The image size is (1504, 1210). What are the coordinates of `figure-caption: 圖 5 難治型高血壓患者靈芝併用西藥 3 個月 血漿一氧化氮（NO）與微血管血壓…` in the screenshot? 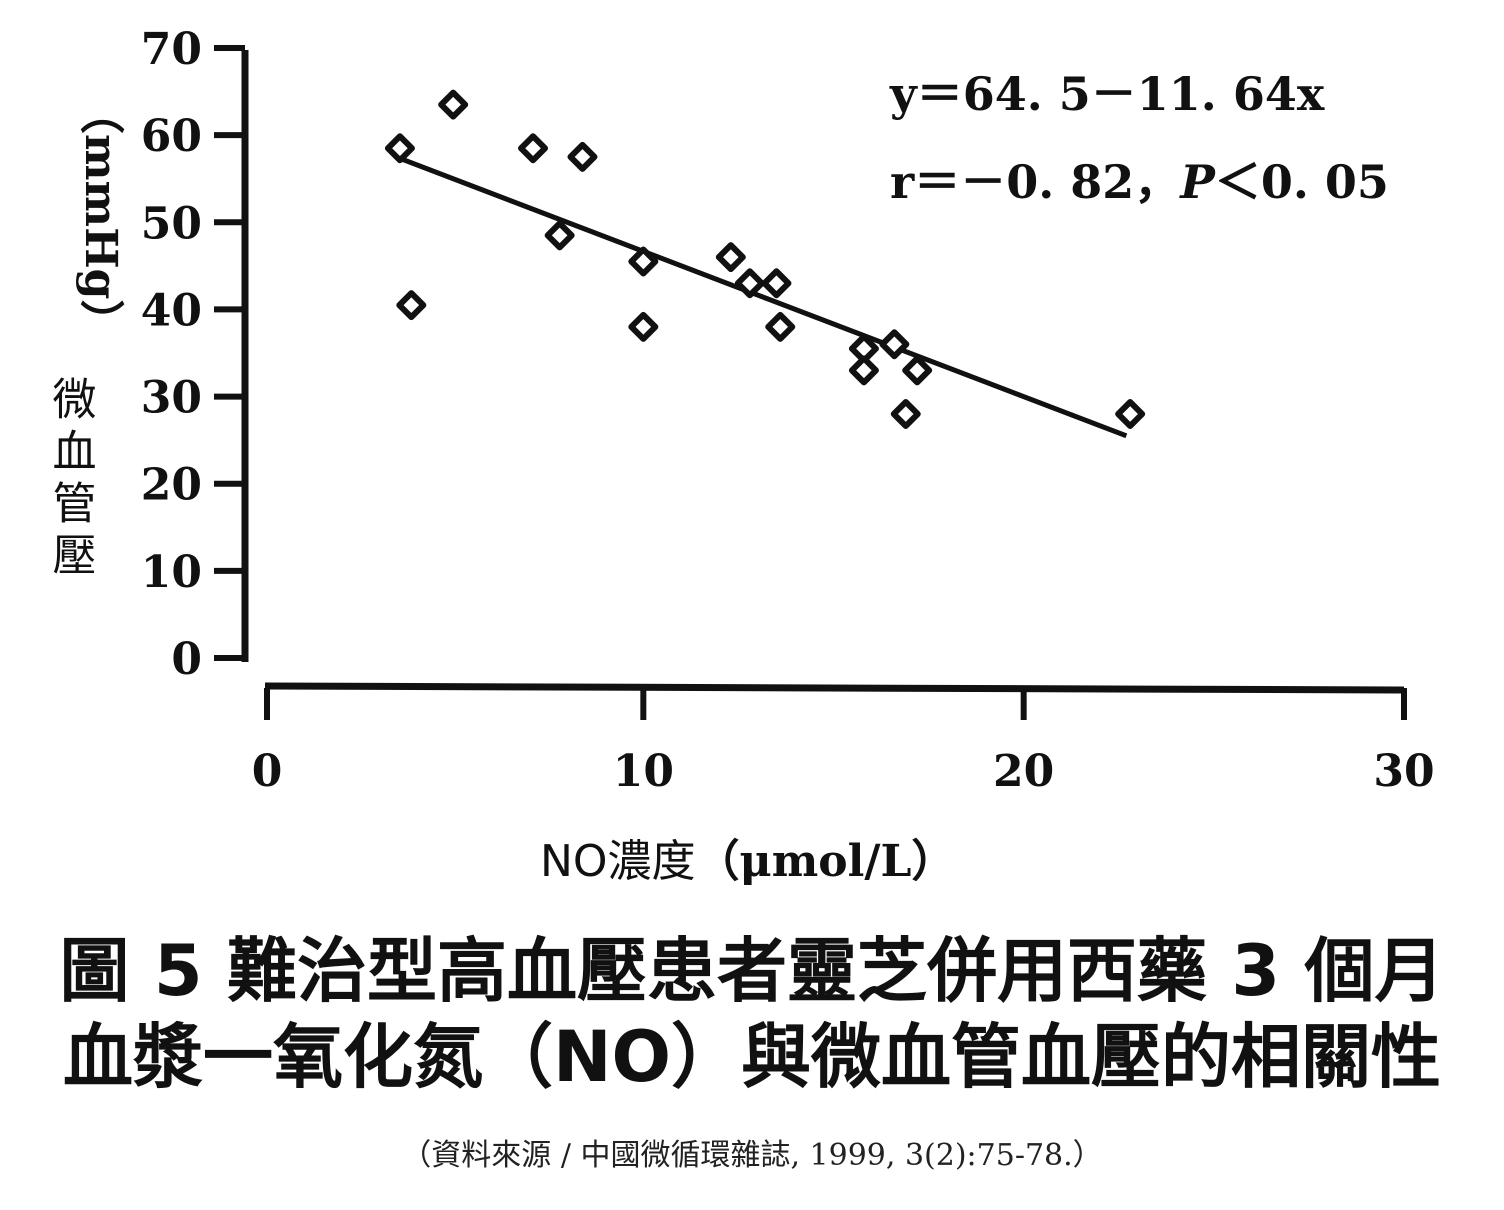 It's located at (752, 1014).